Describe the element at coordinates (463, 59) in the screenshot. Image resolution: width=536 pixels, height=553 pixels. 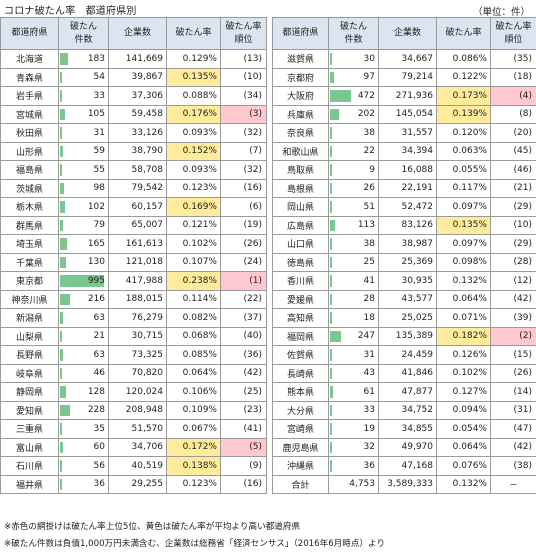
I see `cell-rate: 0.086%` at that location.